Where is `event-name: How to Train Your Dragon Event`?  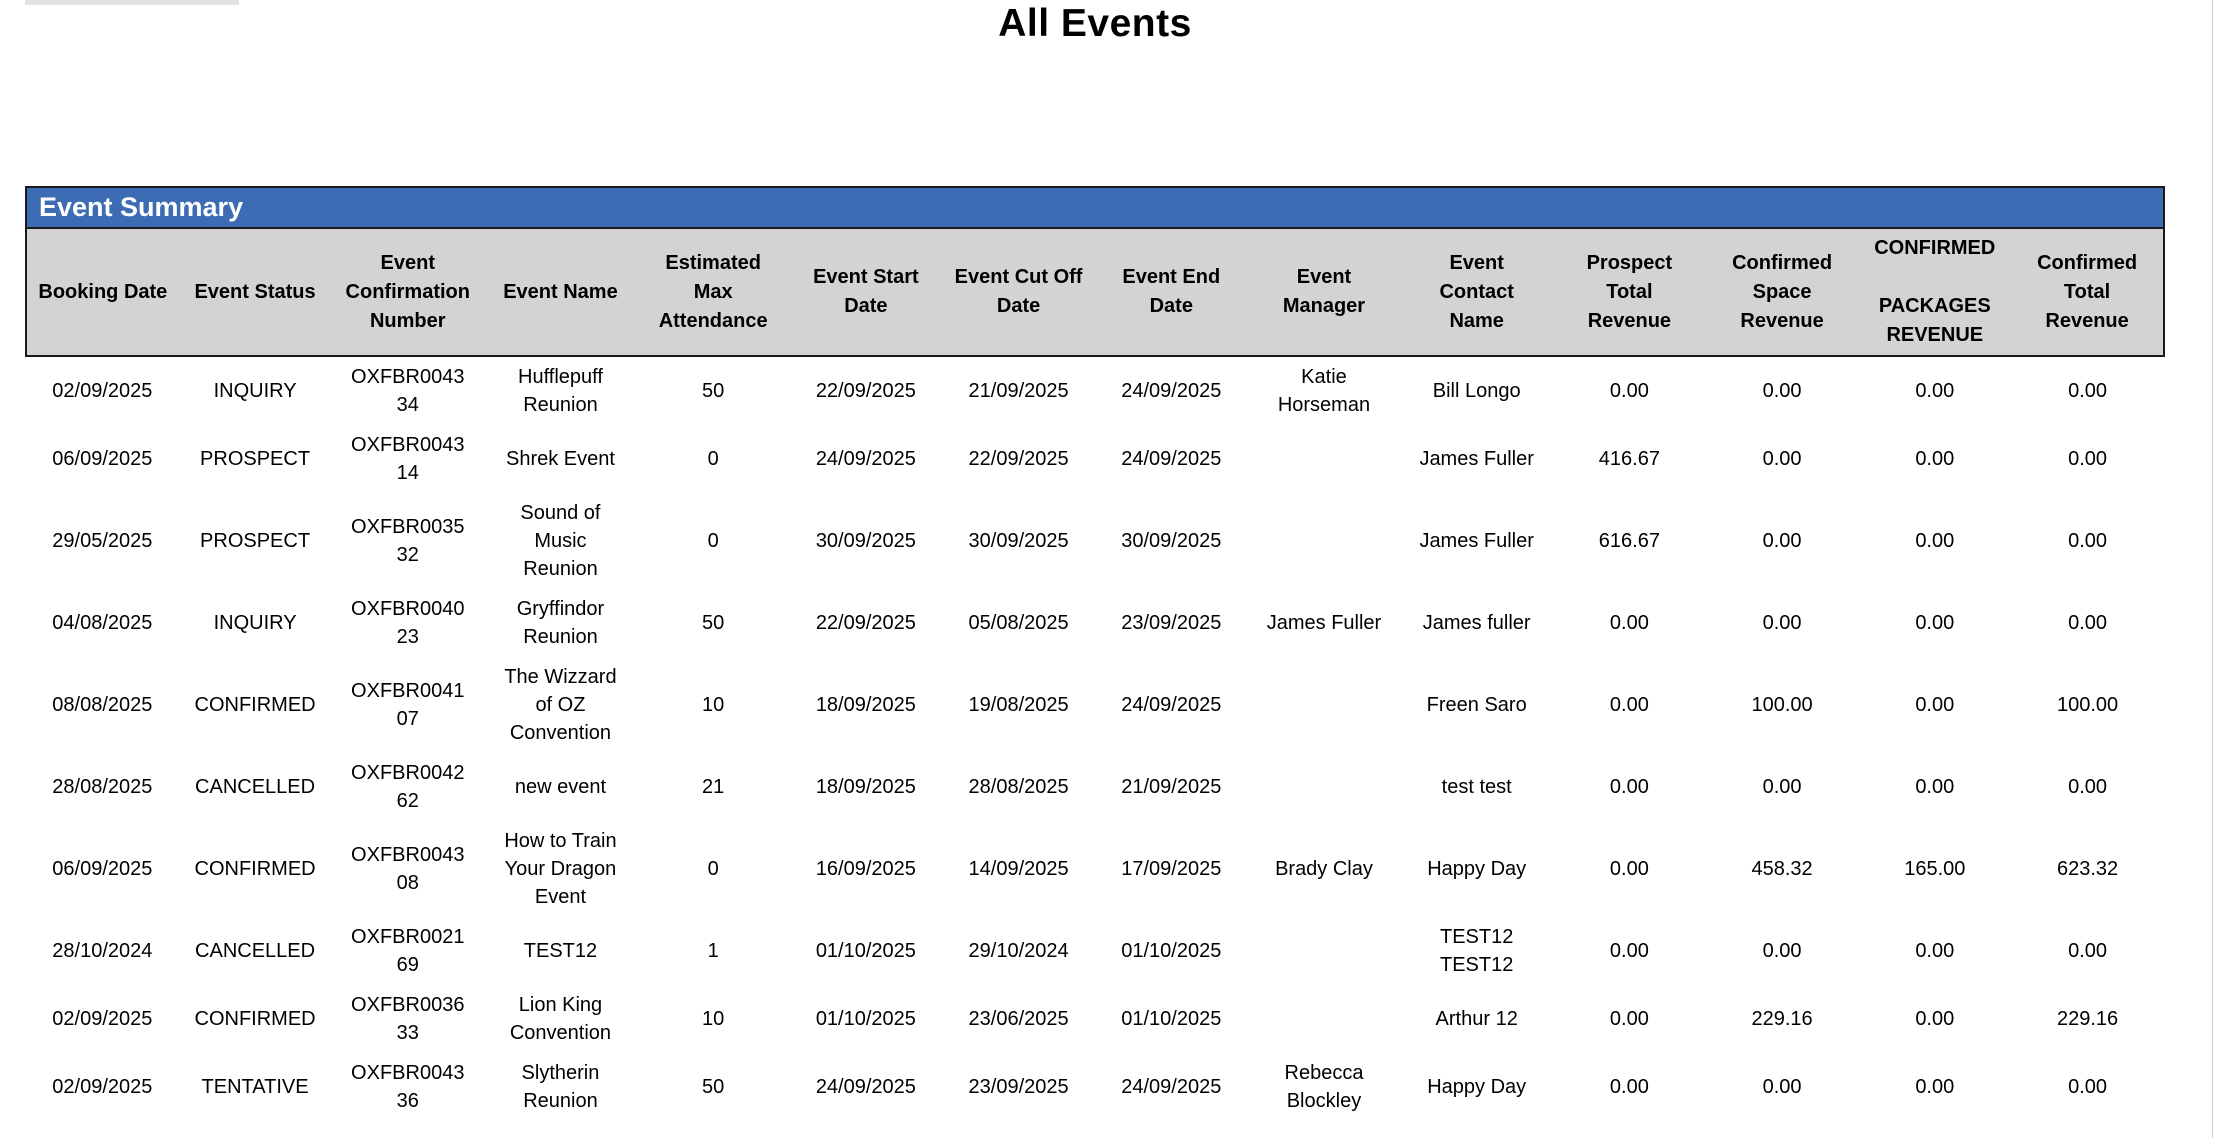 event-name: How to Train Your Dragon Event is located at coordinates (560, 869).